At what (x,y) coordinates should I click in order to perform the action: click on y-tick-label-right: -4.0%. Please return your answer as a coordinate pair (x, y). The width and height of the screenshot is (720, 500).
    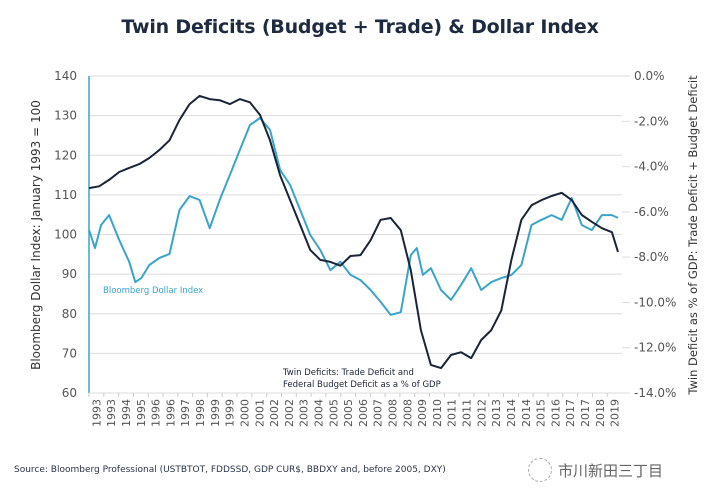
    Looking at the image, I should click on (651, 167).